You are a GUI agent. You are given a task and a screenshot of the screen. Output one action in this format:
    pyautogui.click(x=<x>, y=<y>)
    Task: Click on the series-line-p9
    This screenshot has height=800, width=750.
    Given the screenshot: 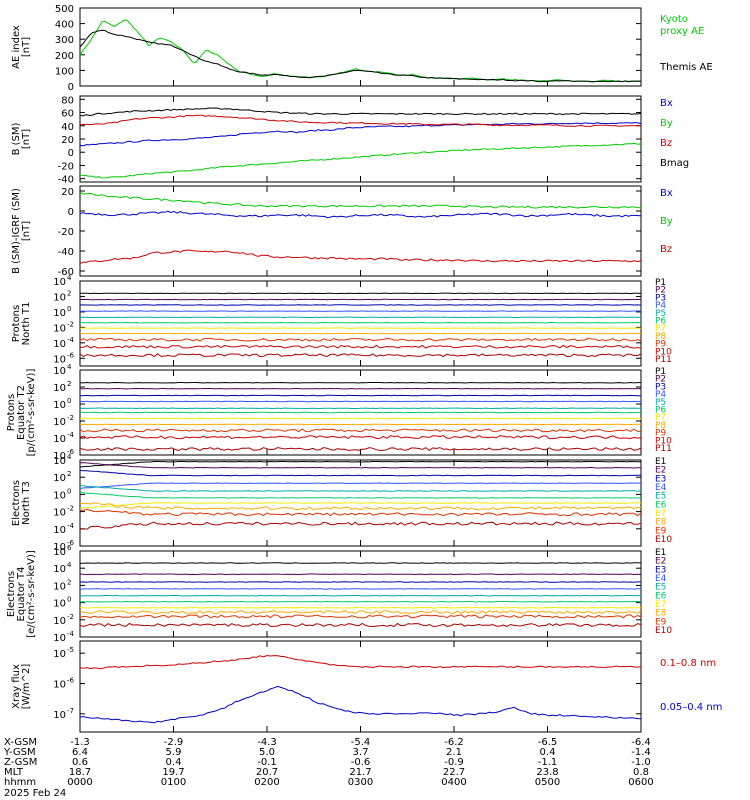 What is the action you would take?
    pyautogui.click(x=360, y=430)
    